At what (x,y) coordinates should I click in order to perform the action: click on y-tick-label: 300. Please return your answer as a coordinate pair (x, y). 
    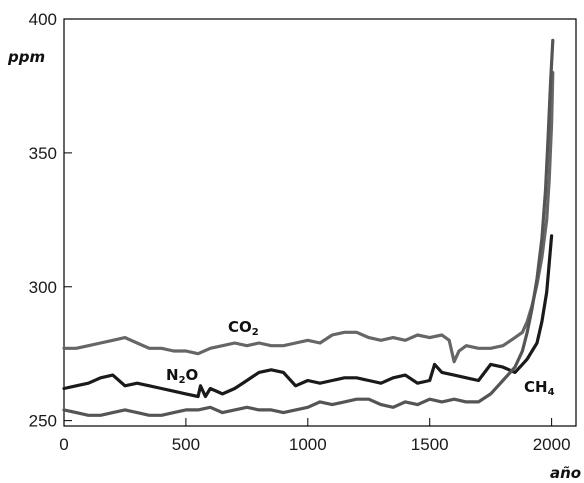
    Looking at the image, I should click on (43, 287).